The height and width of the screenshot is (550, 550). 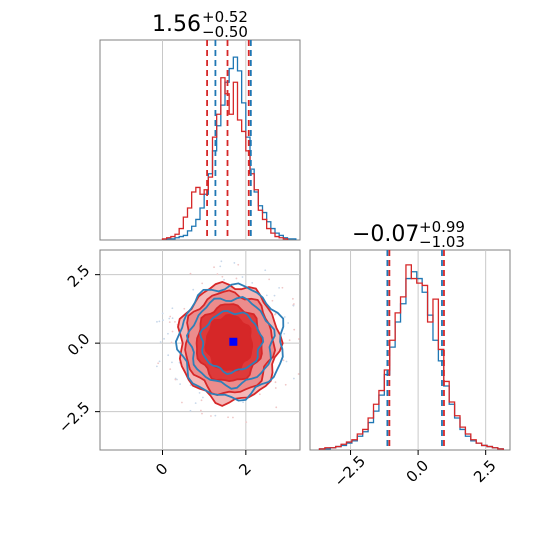 What do you see at coordinates (233, 341) in the screenshot?
I see `center-marker` at bounding box center [233, 341].